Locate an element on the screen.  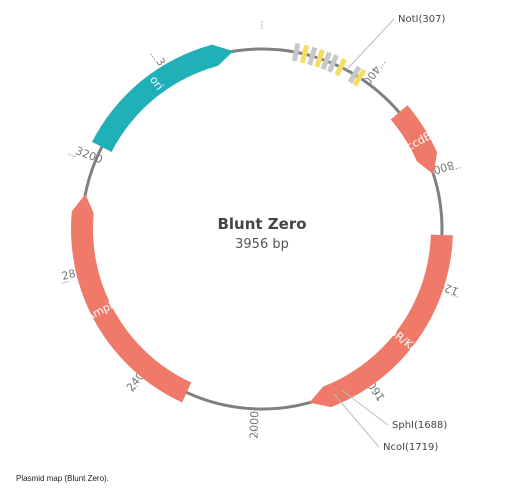
feature-neor-kanr-arrow is located at coordinates (381, 321).